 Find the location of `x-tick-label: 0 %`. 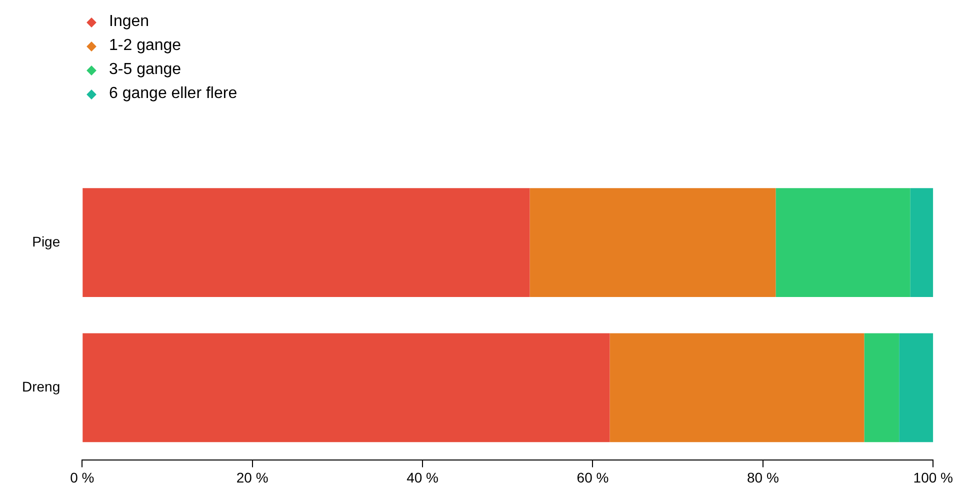

x-tick-label: 0 % is located at coordinates (82, 477).